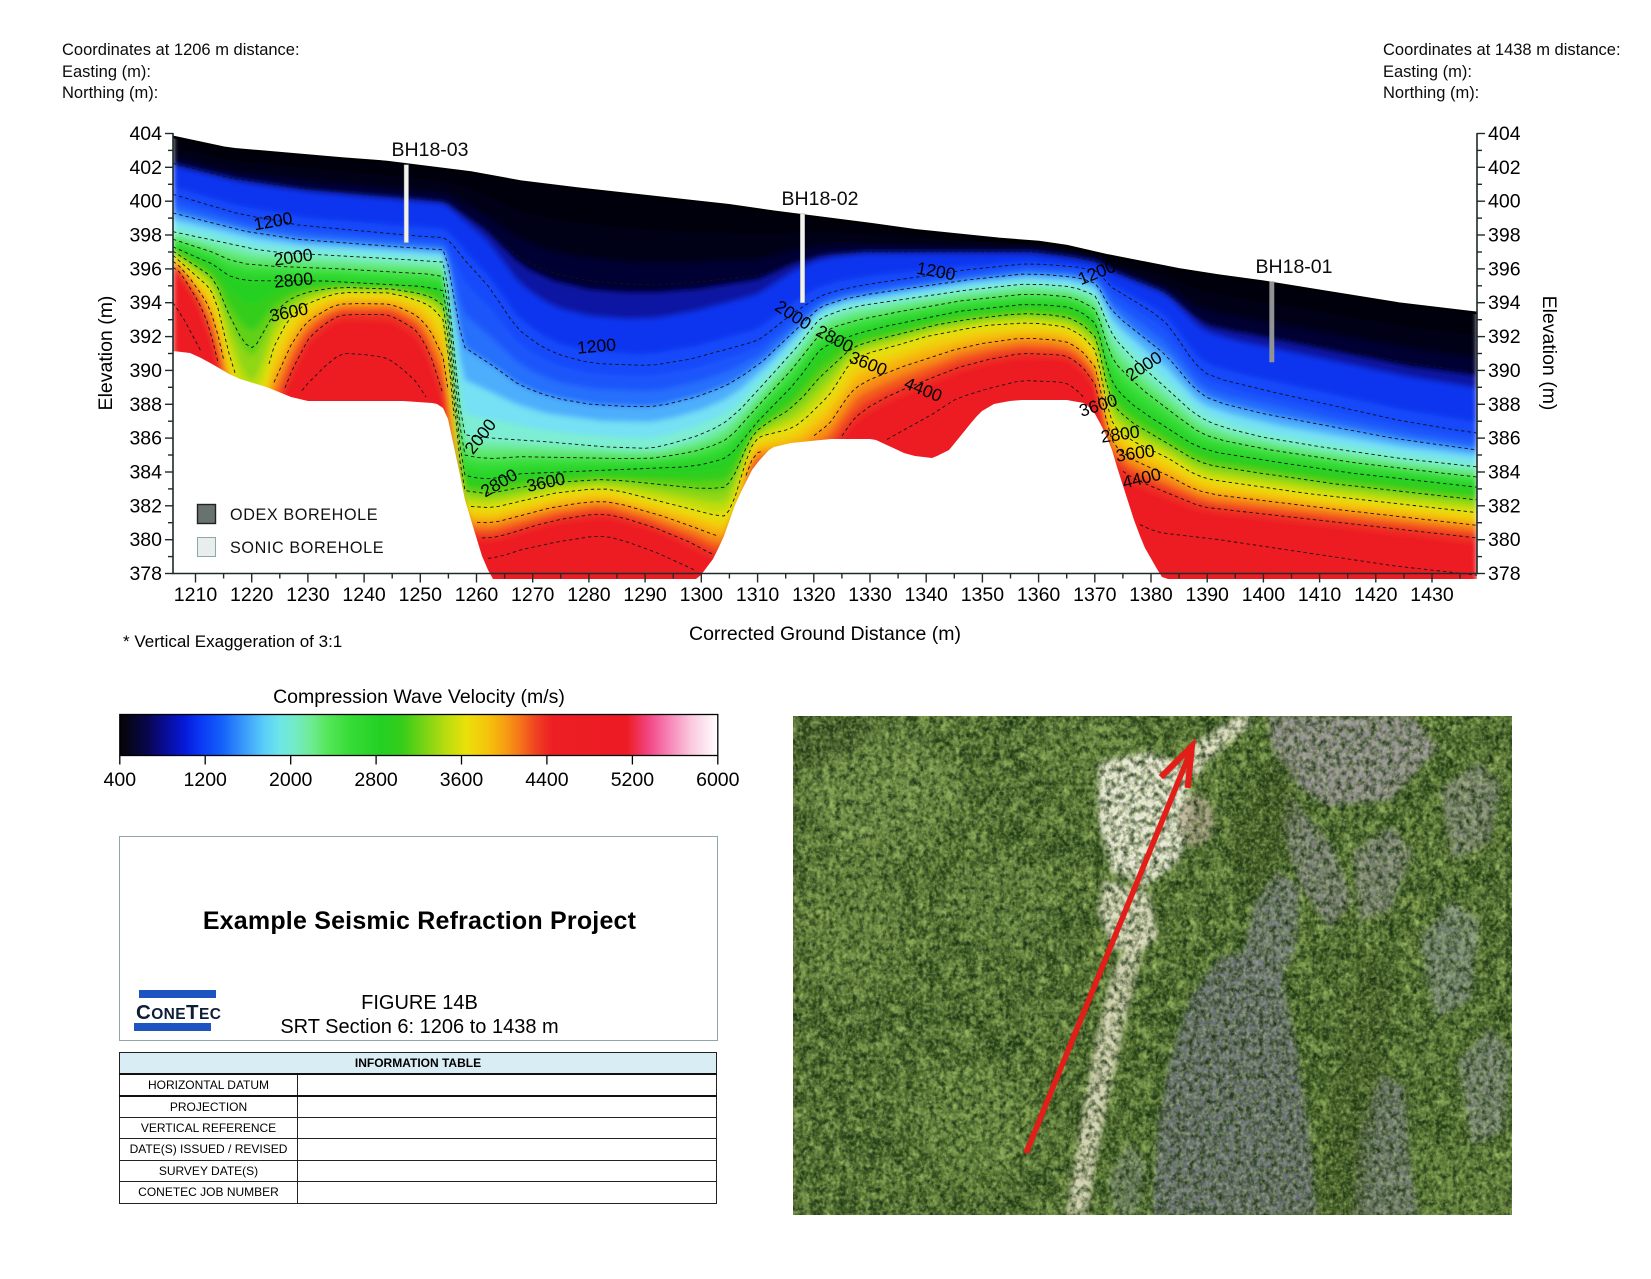 The image size is (1651, 1279). I want to click on svg-text: ODEX BOREHOLE, so click(304, 515).